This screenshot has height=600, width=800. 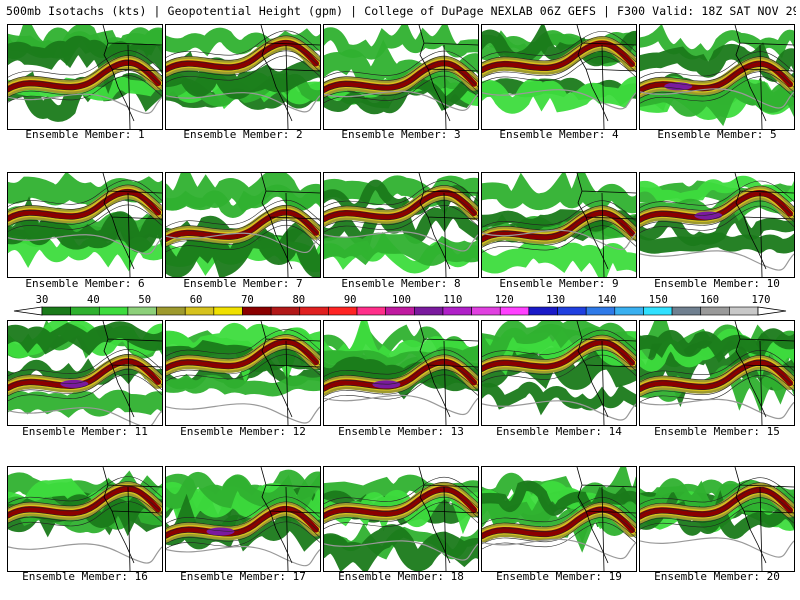 What do you see at coordinates (42, 300) in the screenshot?
I see `colorbar-tick-label: 30` at bounding box center [42, 300].